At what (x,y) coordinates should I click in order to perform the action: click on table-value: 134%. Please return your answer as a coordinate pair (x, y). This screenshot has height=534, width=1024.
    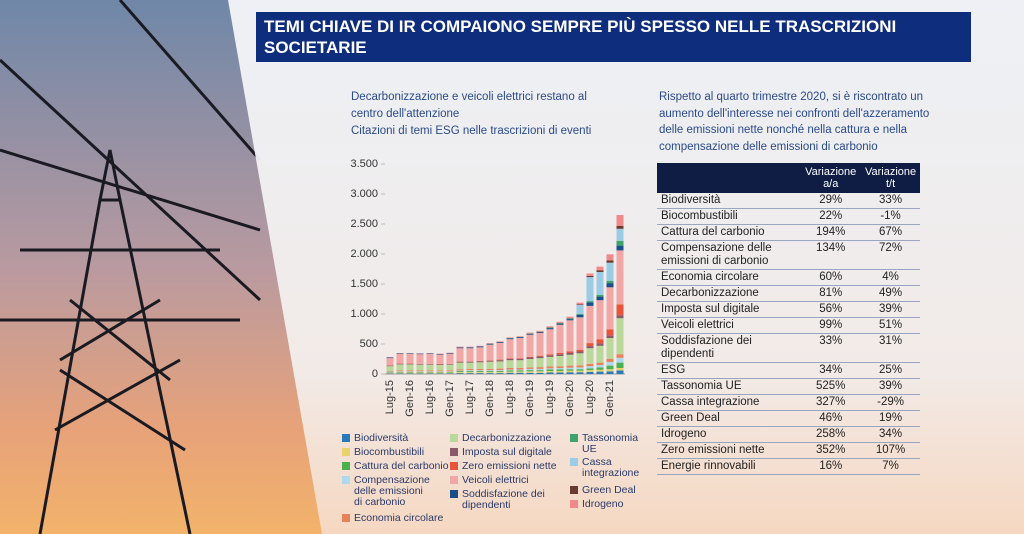
    Looking at the image, I should click on (831, 255).